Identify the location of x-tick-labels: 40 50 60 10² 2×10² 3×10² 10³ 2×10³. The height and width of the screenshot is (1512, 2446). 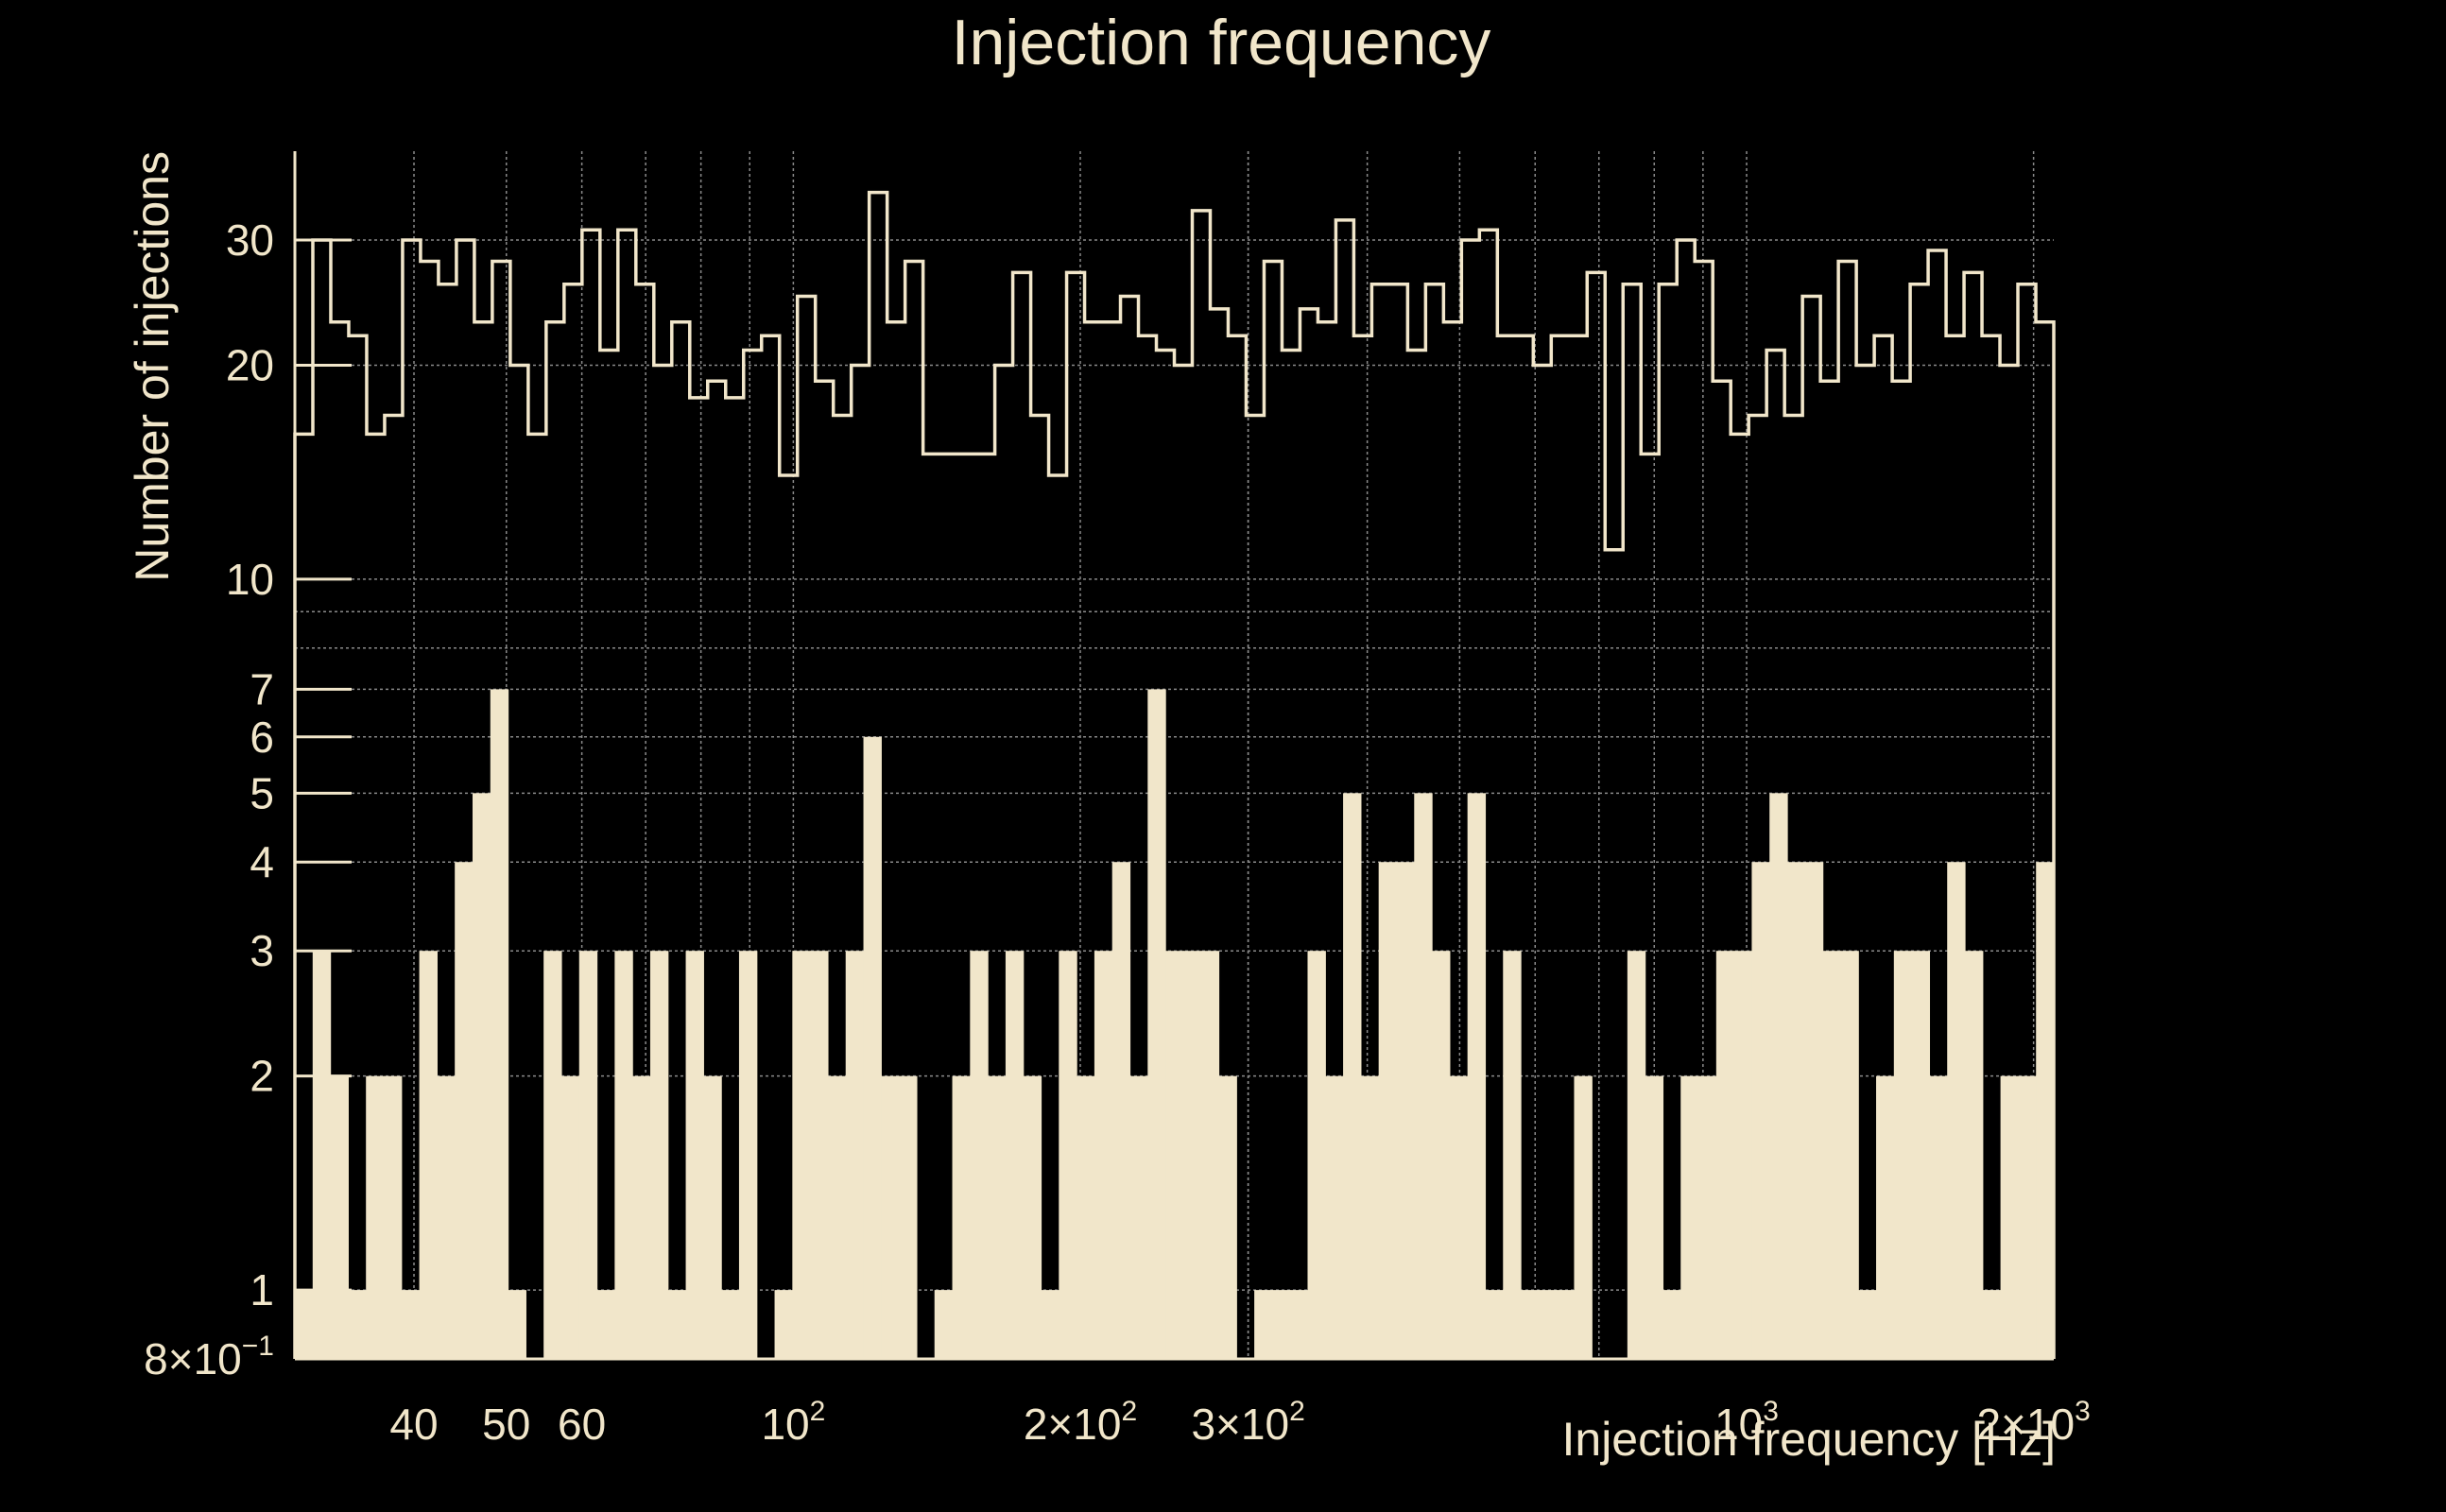
(1240, 1422).